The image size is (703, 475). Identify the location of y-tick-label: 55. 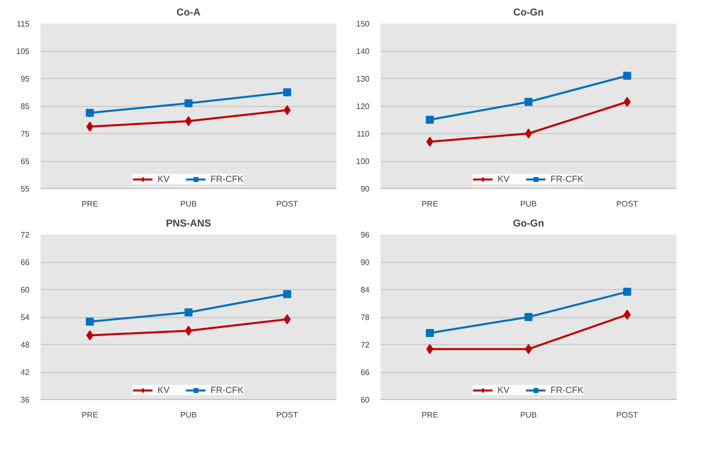
(25, 189).